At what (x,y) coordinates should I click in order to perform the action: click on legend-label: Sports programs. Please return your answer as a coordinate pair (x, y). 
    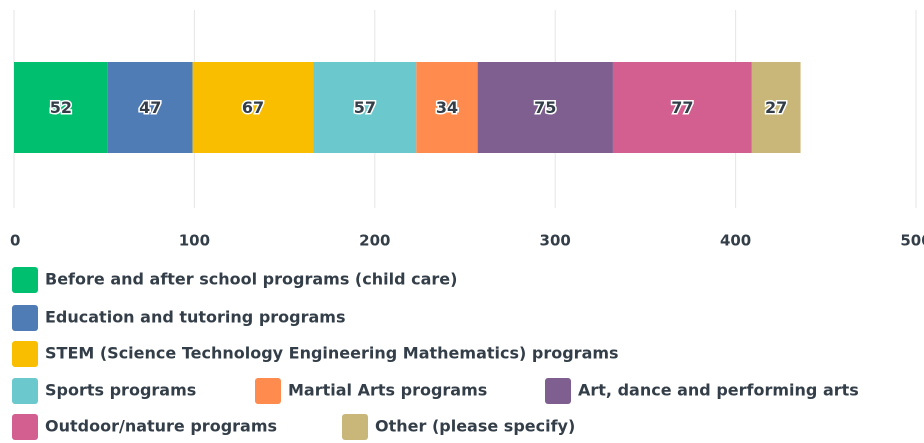
    Looking at the image, I should click on (120, 390).